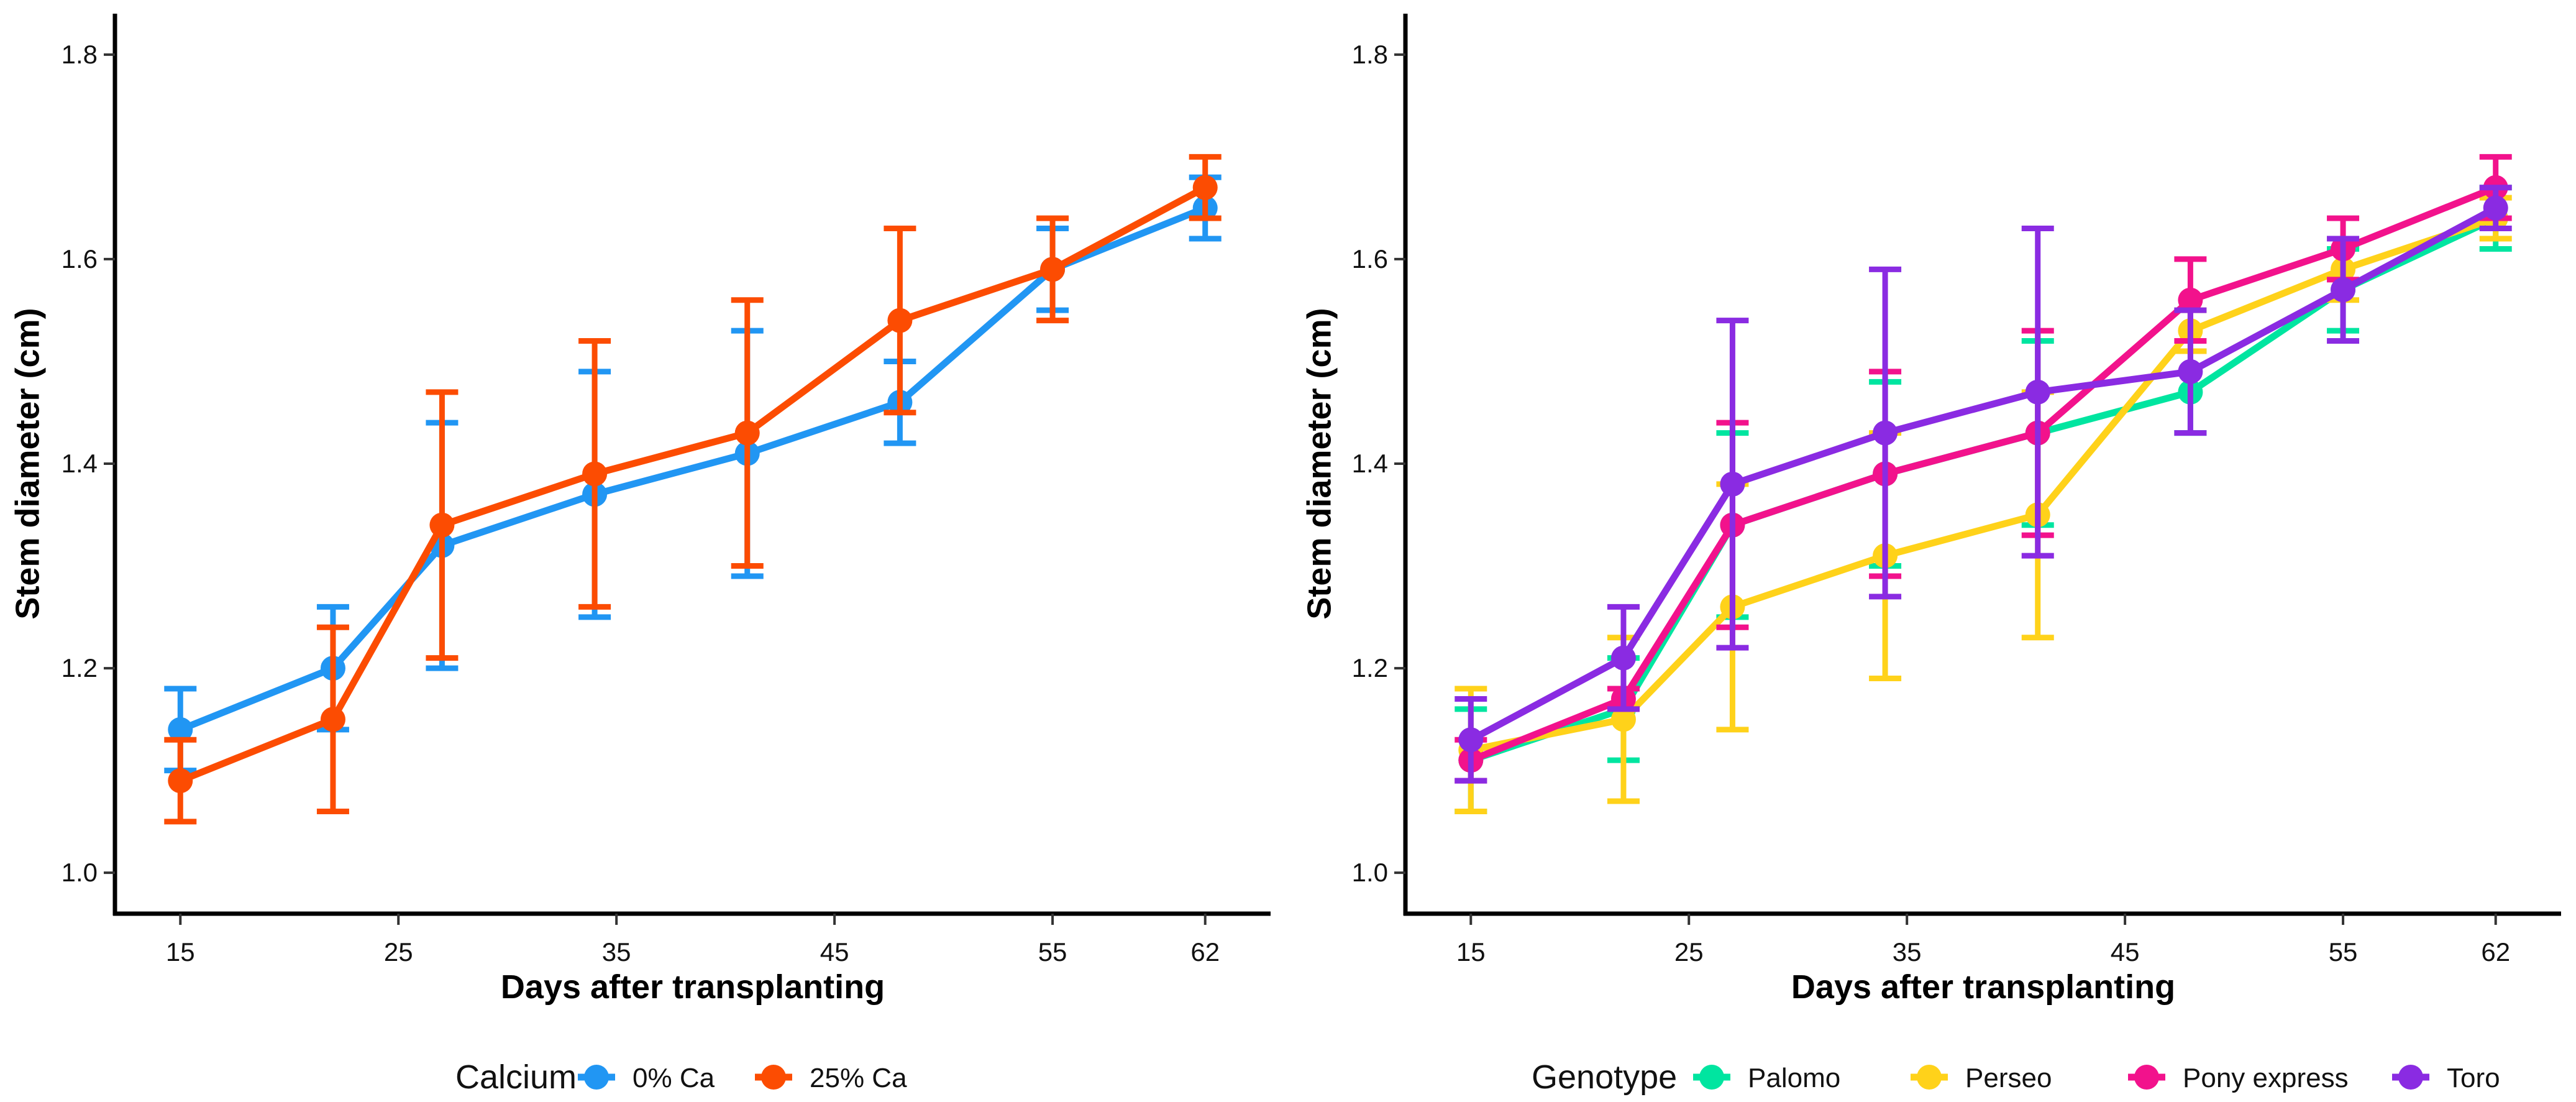 The image size is (2576, 1102). Describe the element at coordinates (1604, 1077) in the screenshot. I see `legend-title: Genotype` at that location.